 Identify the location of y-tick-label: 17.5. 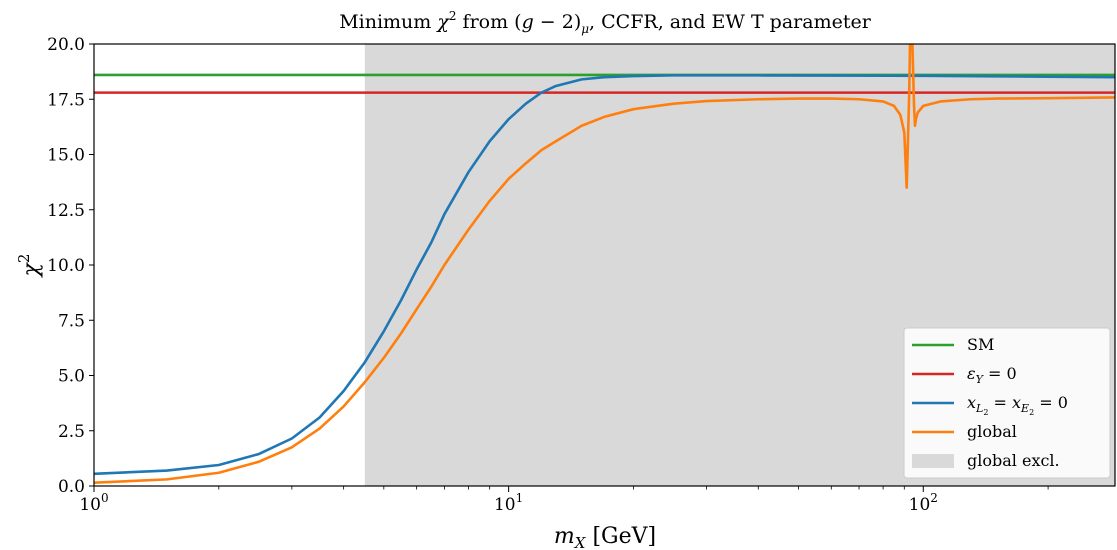
(66, 100).